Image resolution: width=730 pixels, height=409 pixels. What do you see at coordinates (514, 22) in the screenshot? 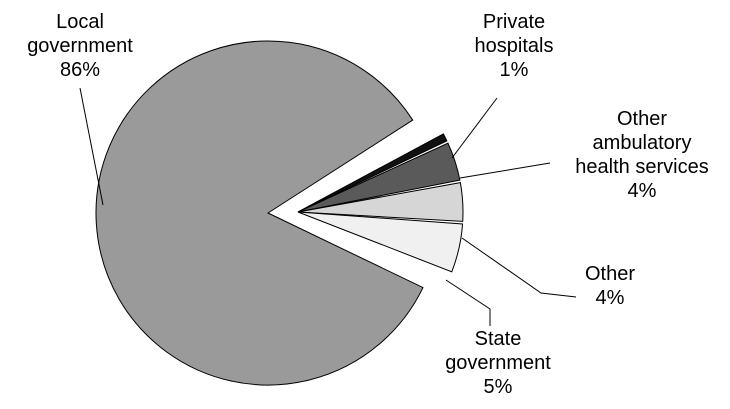
I see `slice-label-line: Private` at bounding box center [514, 22].